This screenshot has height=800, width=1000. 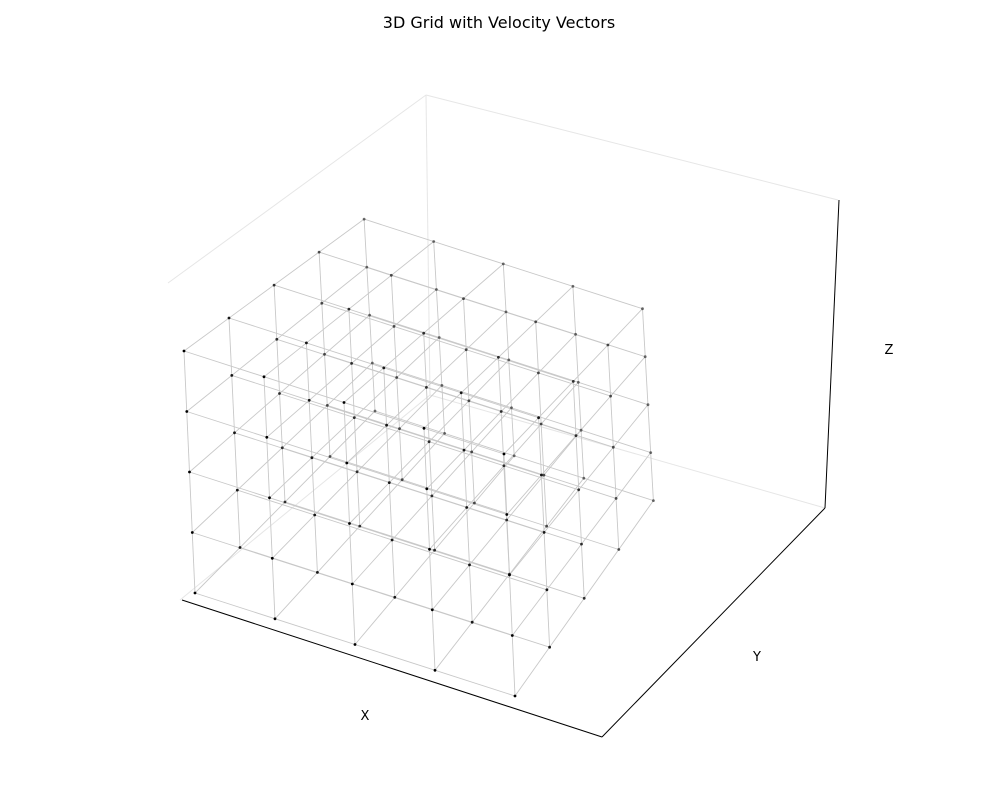 What do you see at coordinates (365, 716) in the screenshot?
I see `x-axis-label: X` at bounding box center [365, 716].